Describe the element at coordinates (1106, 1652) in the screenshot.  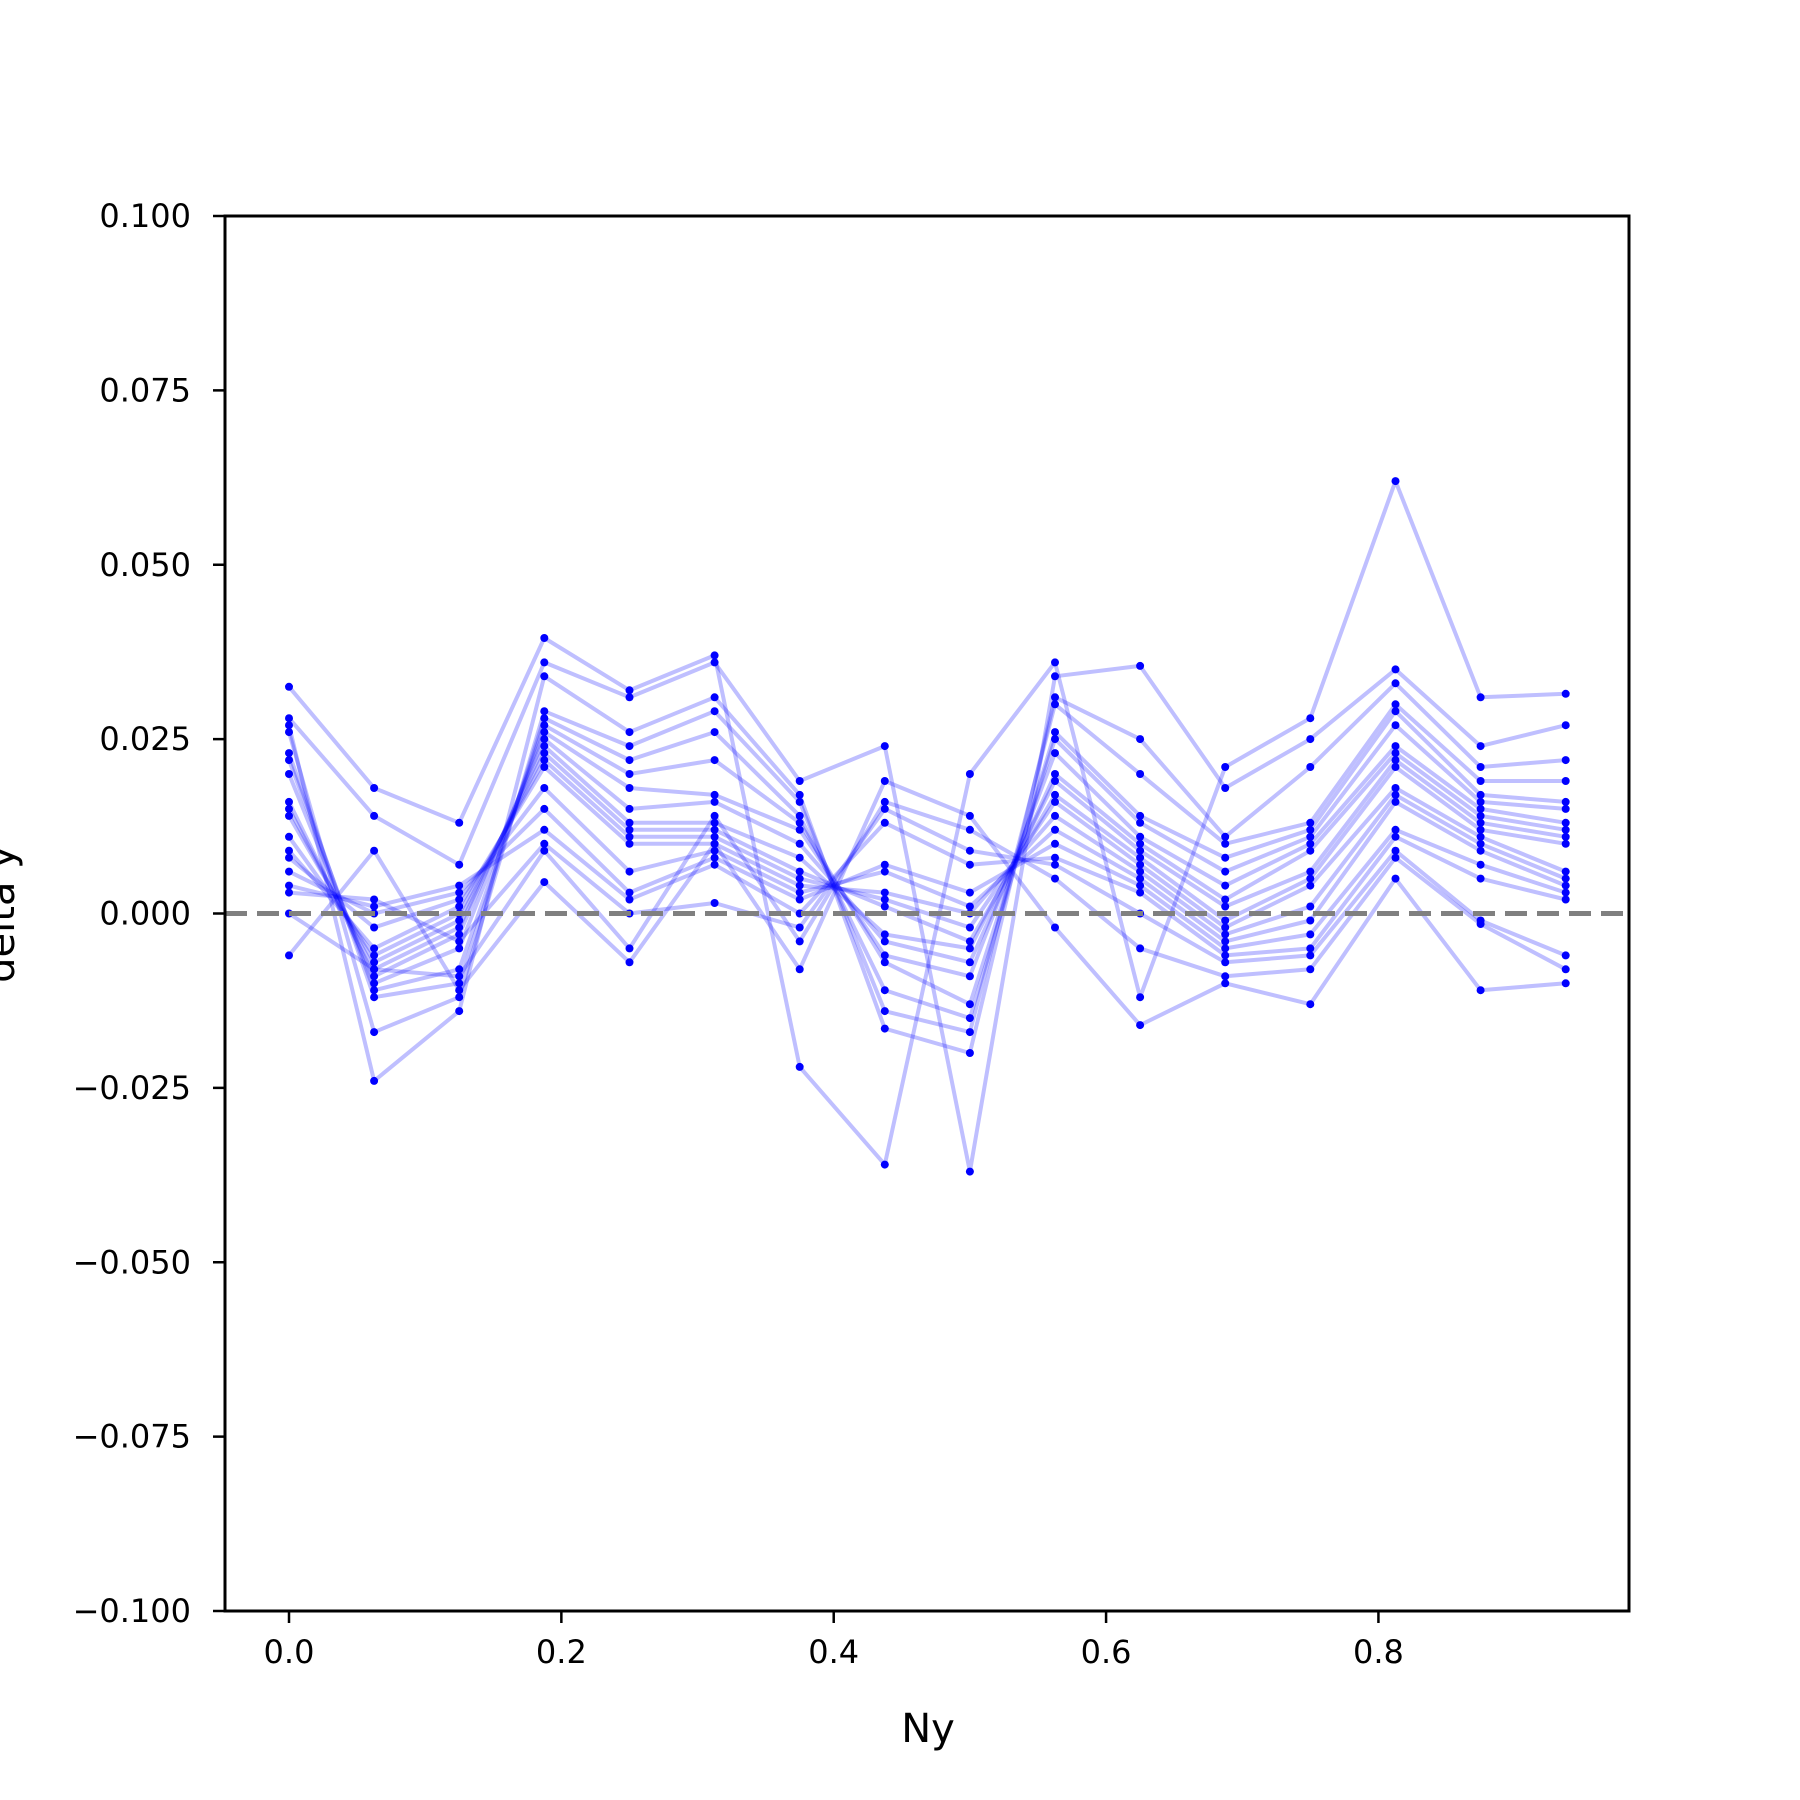
I see `x-tick-label: 0.6` at that location.